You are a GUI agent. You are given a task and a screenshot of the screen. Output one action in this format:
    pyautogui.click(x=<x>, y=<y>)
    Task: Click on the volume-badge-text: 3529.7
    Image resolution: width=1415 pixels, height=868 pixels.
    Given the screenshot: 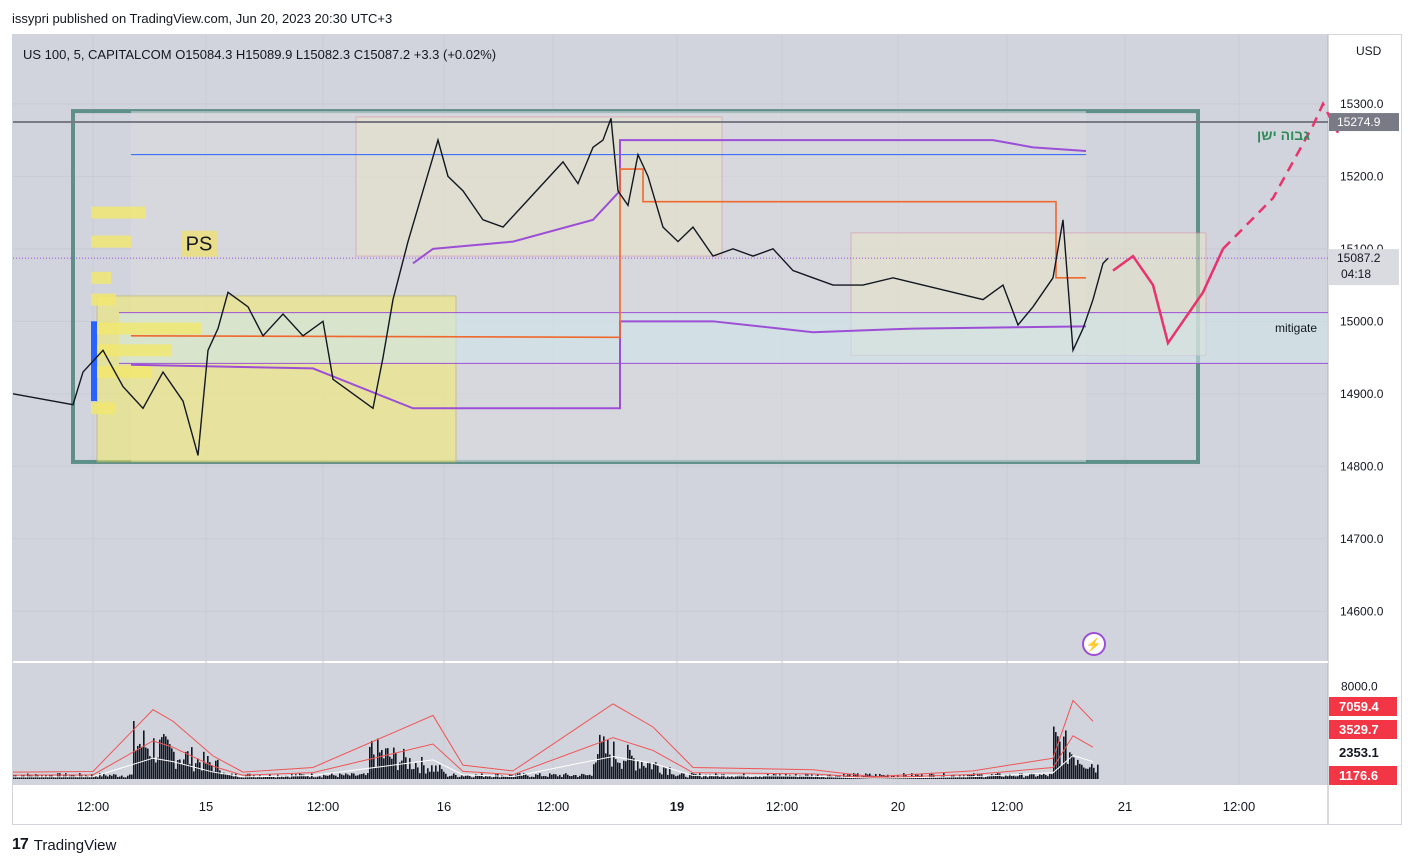 What is the action you would take?
    pyautogui.click(x=1359, y=729)
    